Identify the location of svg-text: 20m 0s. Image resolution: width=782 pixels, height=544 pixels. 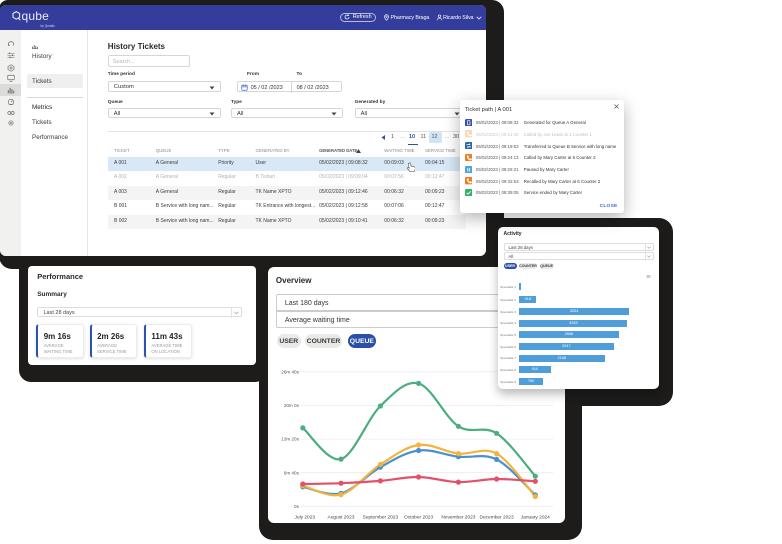
(292, 405).